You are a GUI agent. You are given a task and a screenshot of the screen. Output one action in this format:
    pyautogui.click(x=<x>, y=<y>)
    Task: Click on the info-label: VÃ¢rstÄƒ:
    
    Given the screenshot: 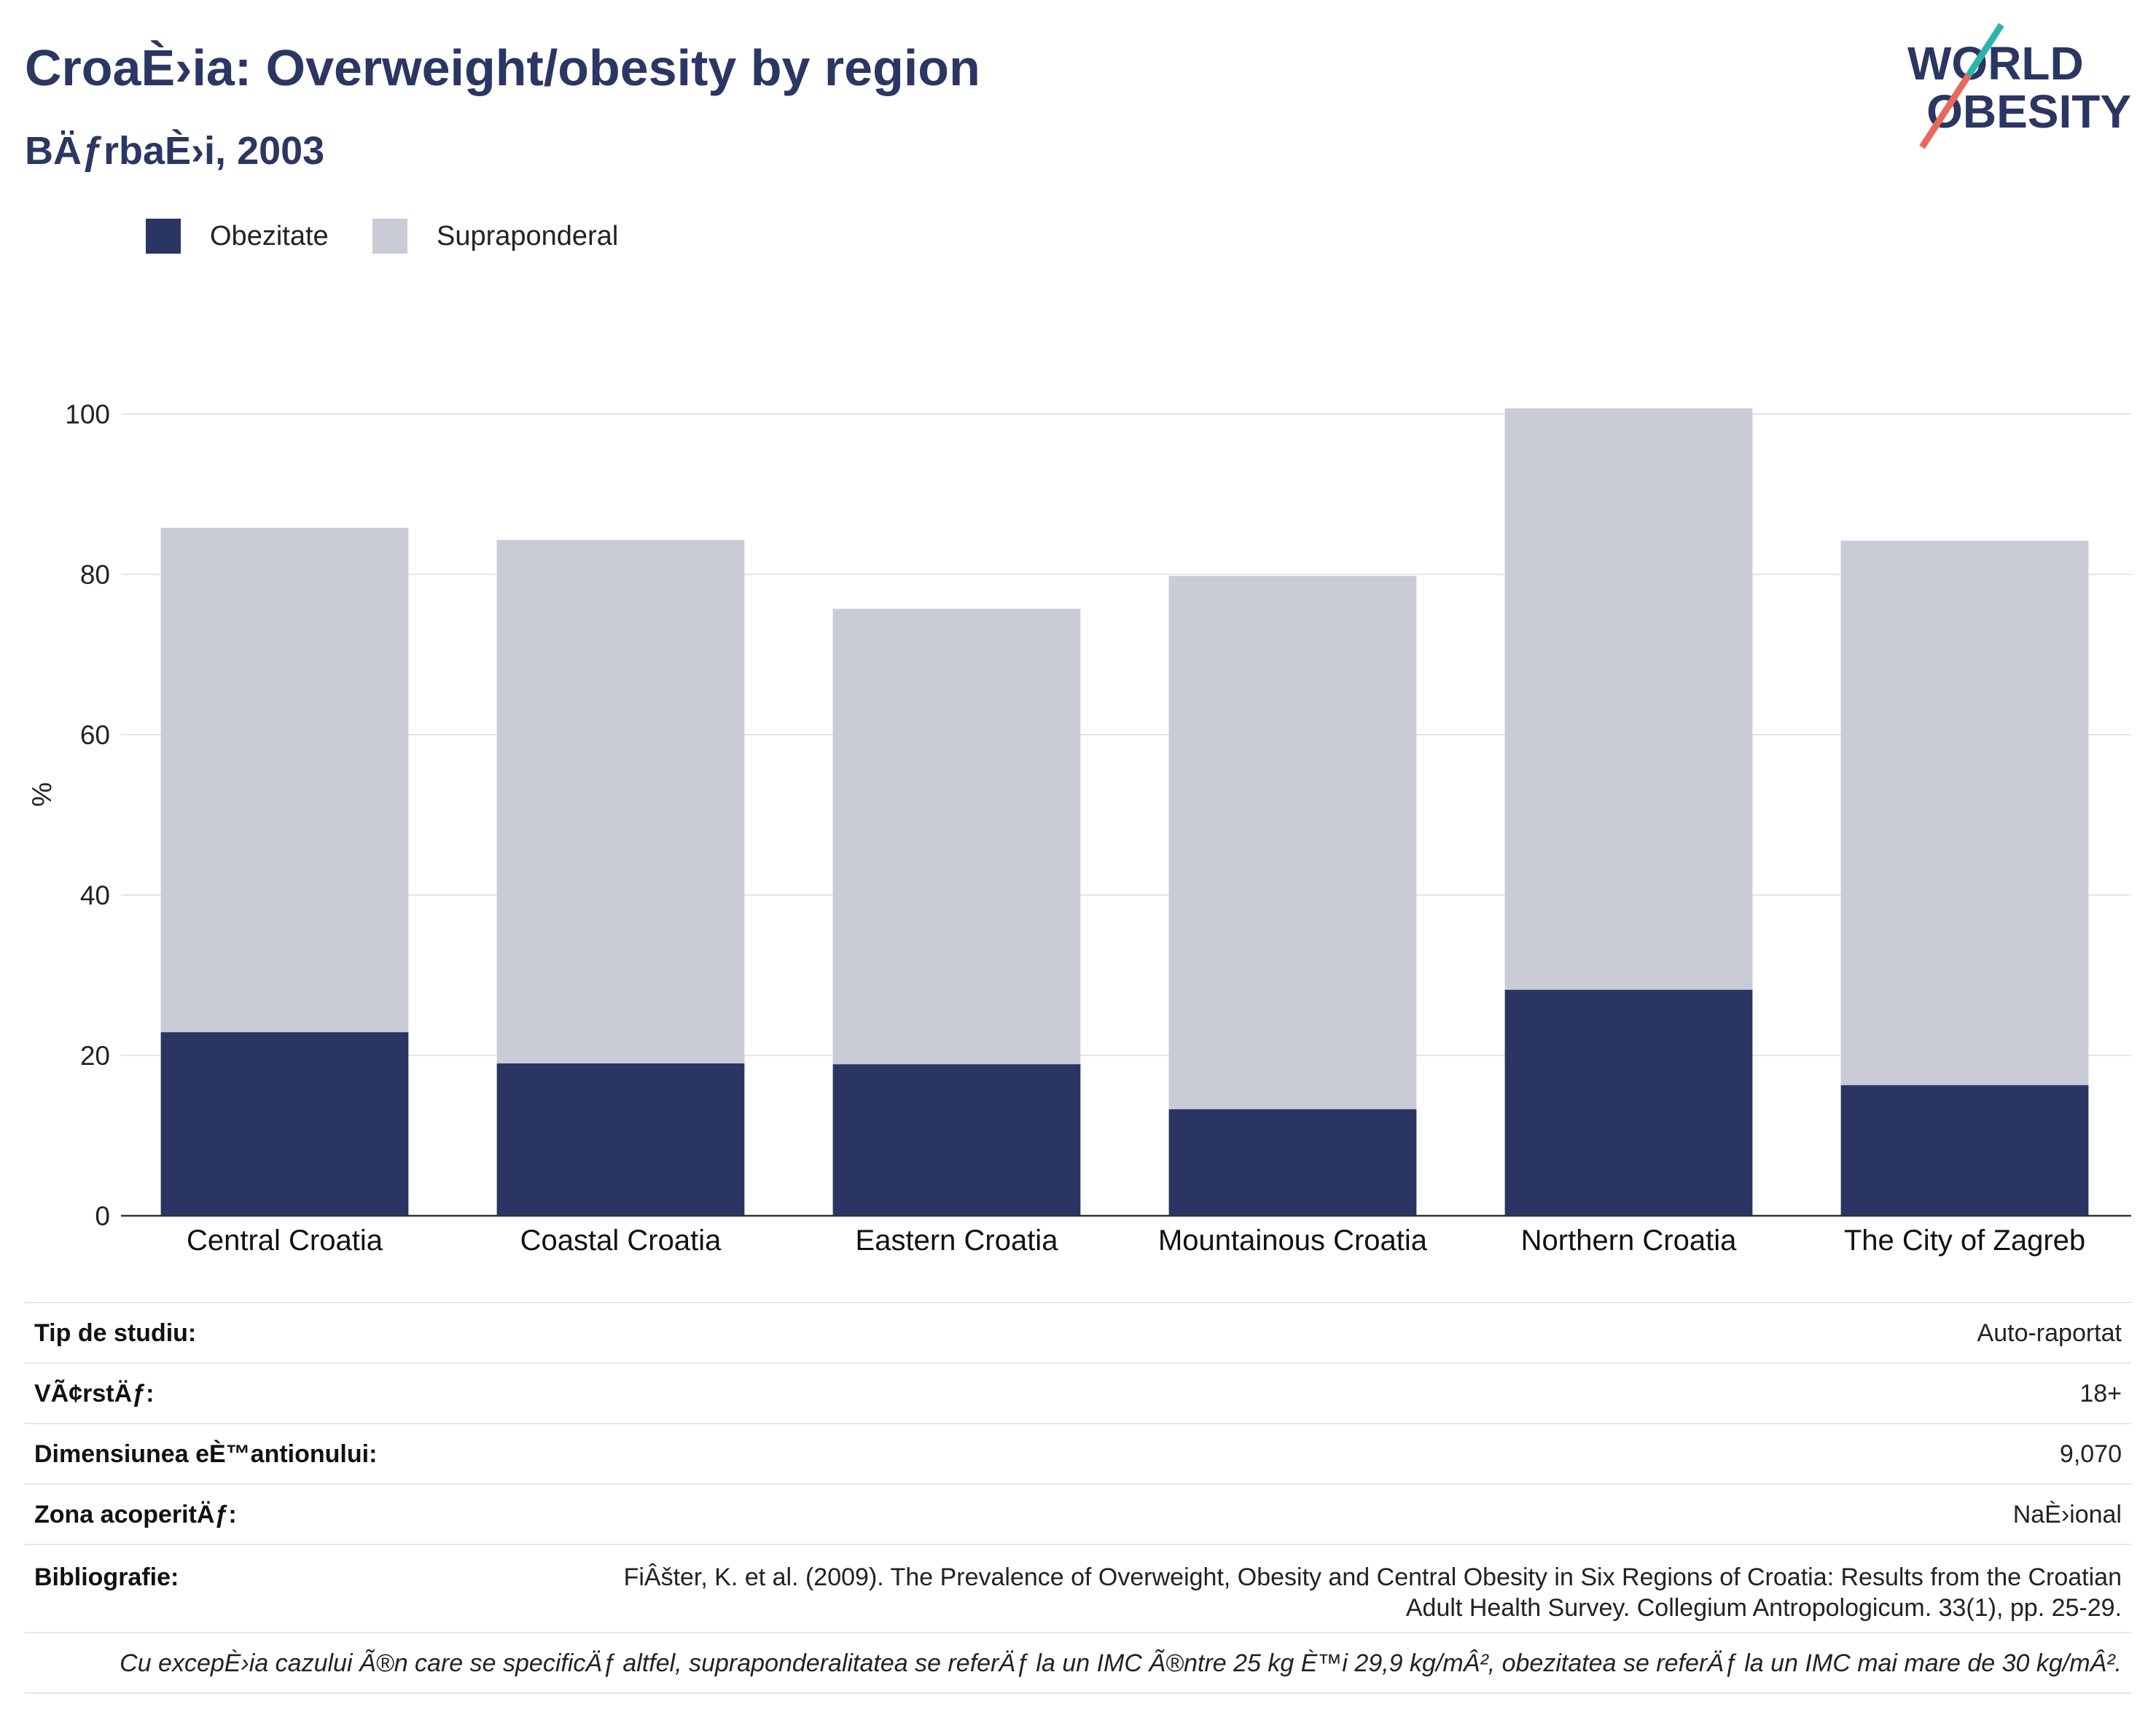 What is the action you would take?
    pyautogui.click(x=95, y=1393)
    